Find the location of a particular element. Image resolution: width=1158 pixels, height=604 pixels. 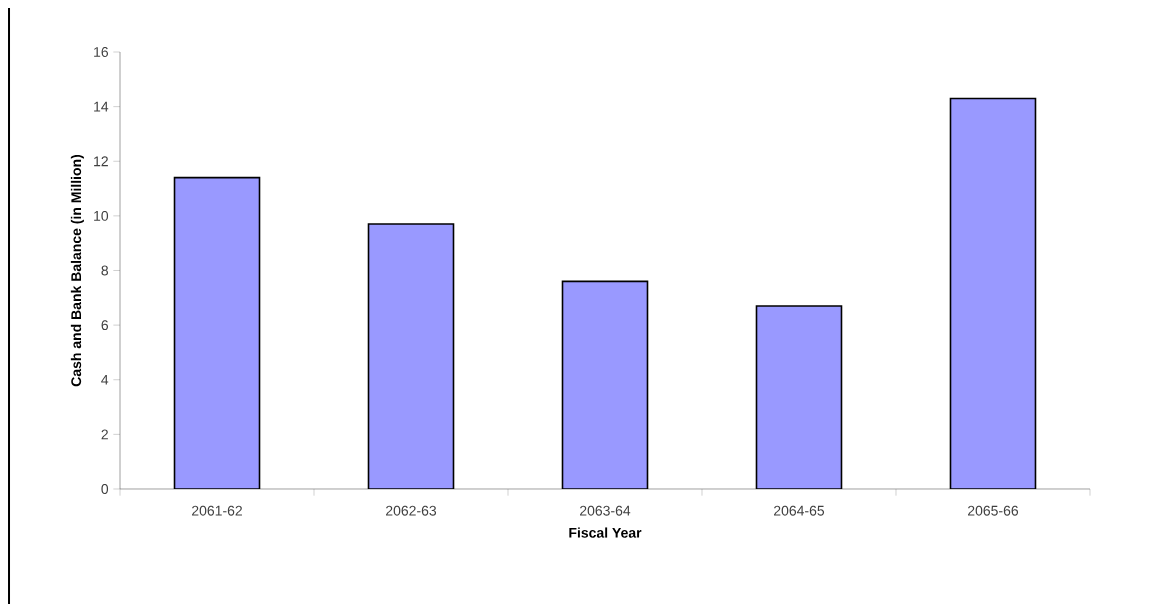

y-tick-label: 14 is located at coordinates (101, 106).